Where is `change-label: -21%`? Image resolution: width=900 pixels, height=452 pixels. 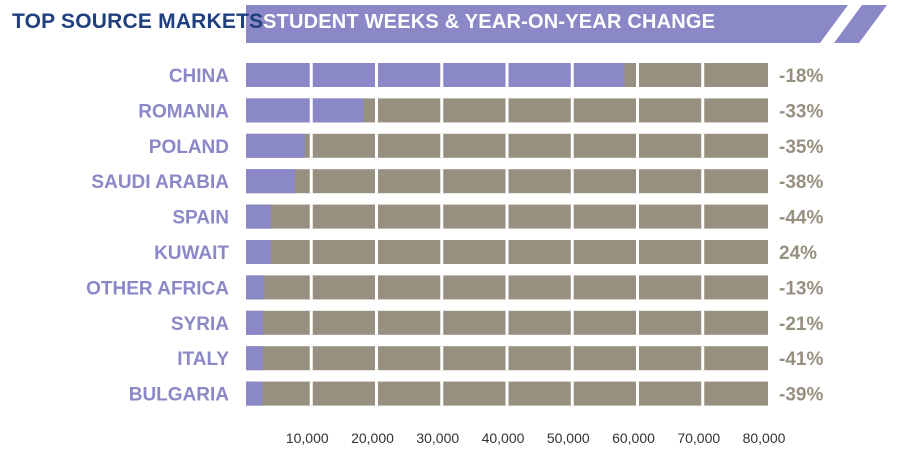 change-label: -21% is located at coordinates (801, 324).